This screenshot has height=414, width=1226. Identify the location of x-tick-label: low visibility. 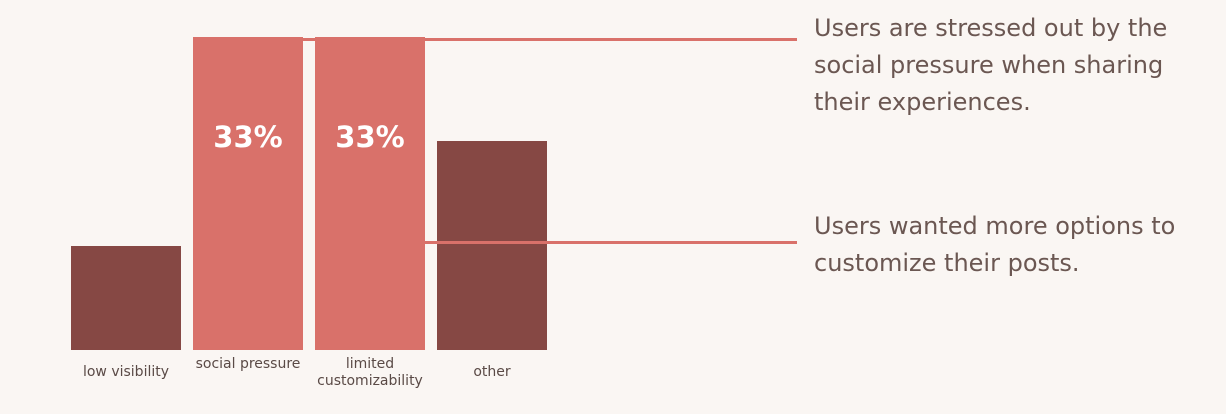
(126, 372).